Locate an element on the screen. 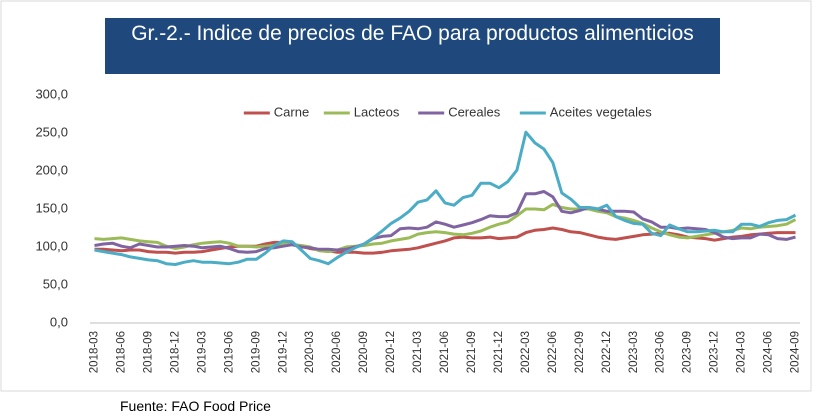  x-tick-label: 2020-09 is located at coordinates (364, 352).